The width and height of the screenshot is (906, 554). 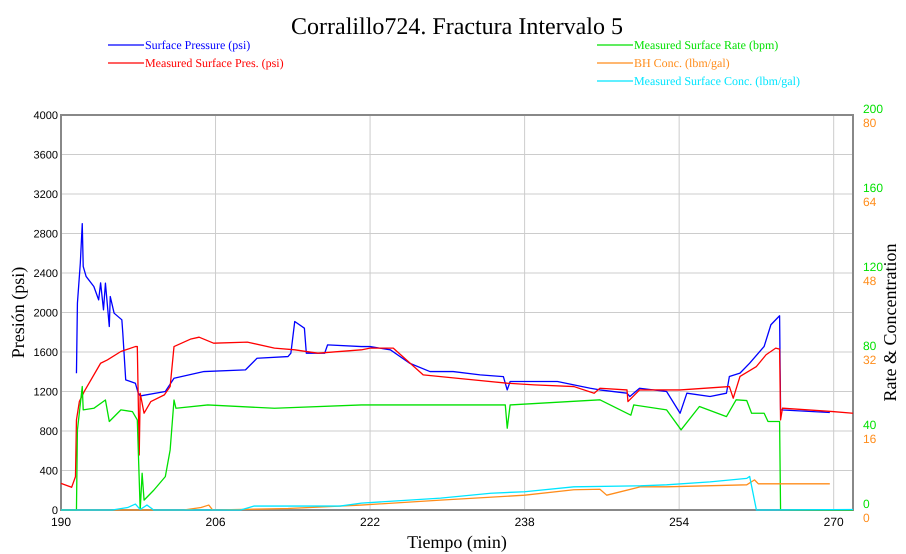 I want to click on x-axis-title: Tiempo (min), so click(x=457, y=542).